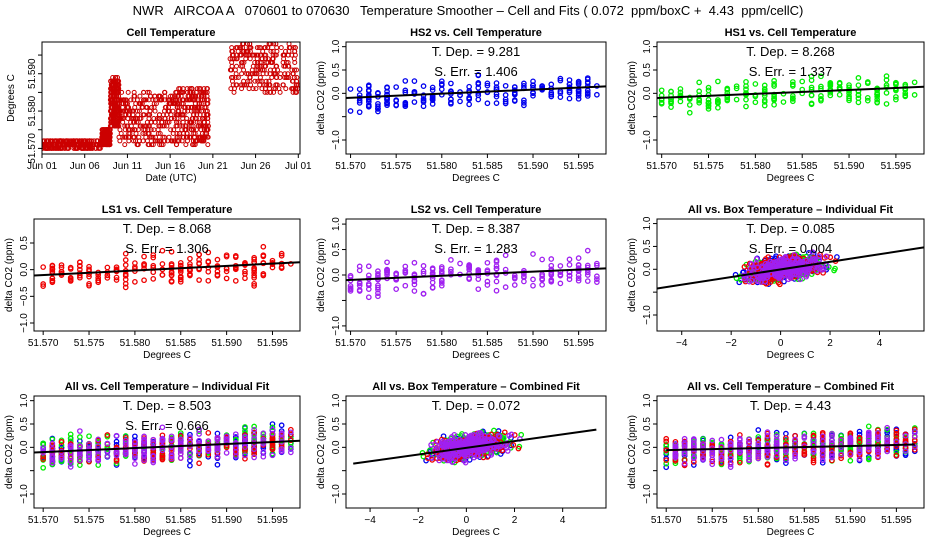 The image size is (936, 540). Describe the element at coordinates (661, 166) in the screenshot. I see `x-tick-label: 51.570` at that location.